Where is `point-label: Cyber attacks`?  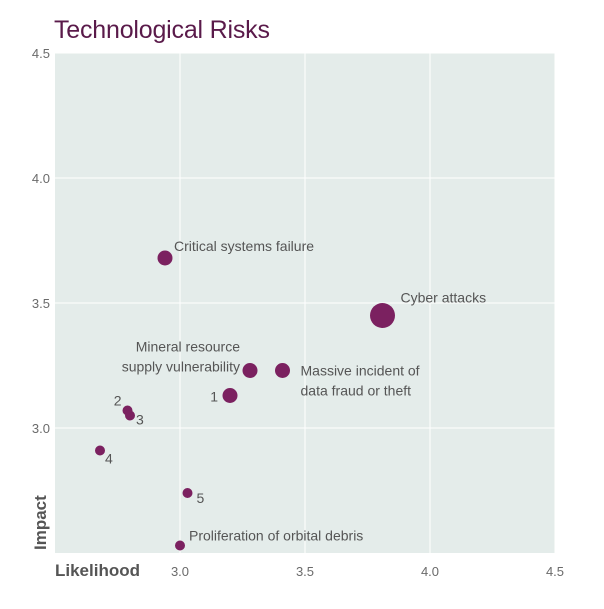 point-label: Cyber attacks is located at coordinates (444, 298).